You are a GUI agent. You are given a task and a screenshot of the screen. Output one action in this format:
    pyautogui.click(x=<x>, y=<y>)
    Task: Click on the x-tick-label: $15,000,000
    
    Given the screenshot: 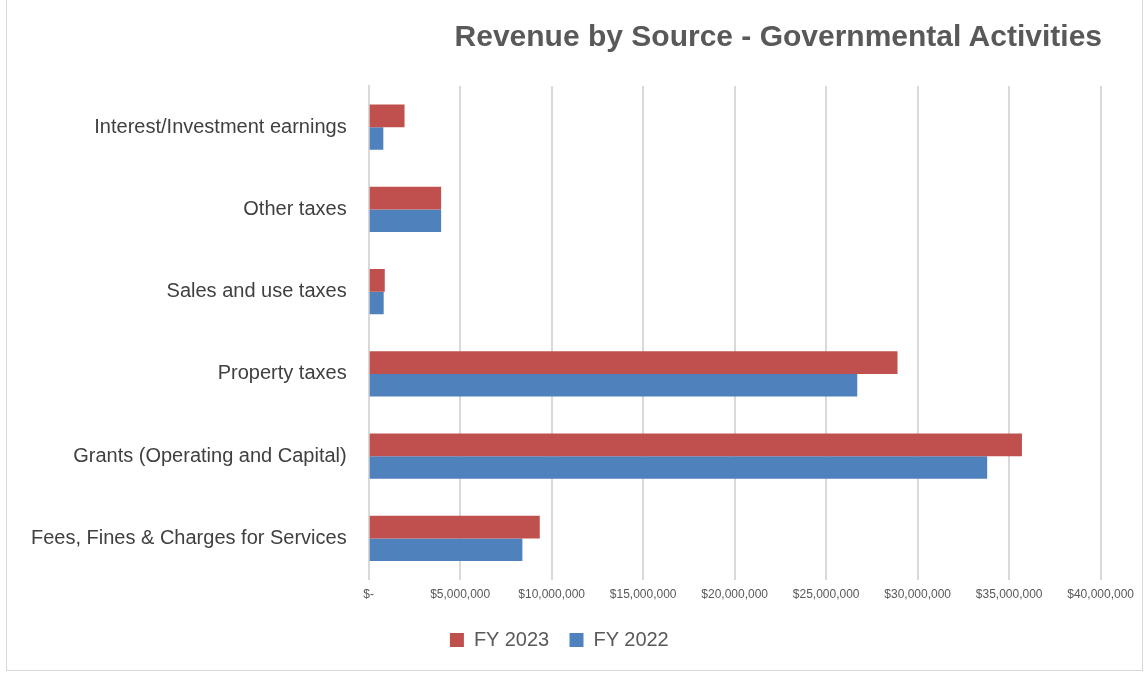 What is the action you would take?
    pyautogui.click(x=643, y=594)
    